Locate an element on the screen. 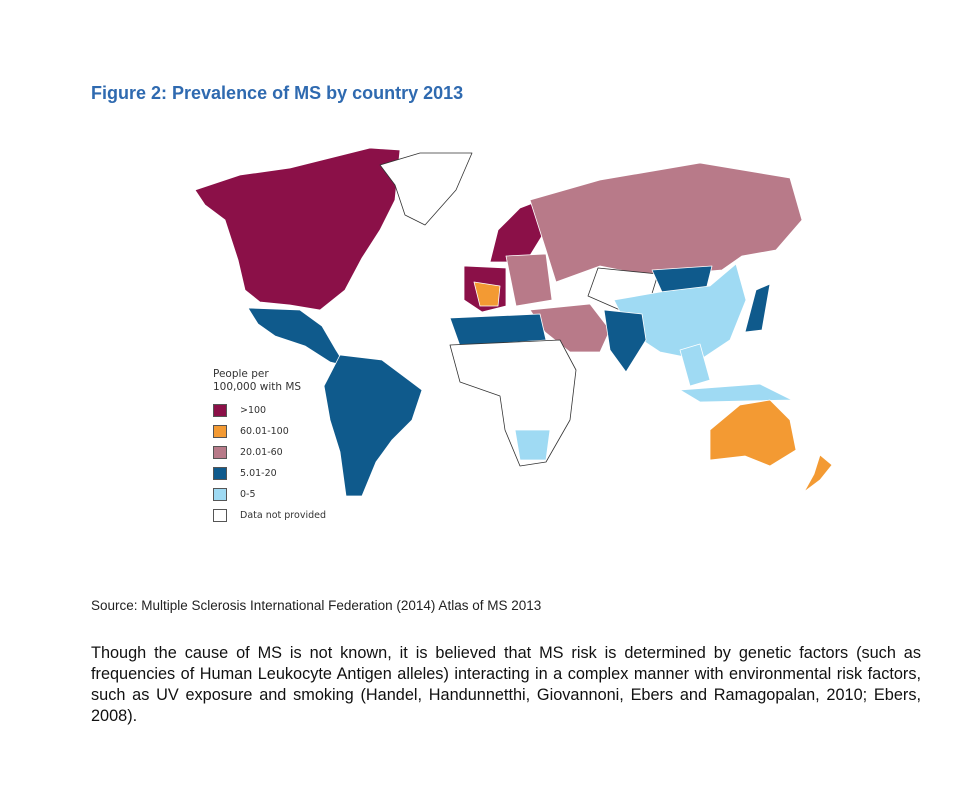 This screenshot has width=978, height=791. map-region-southeast-asia is located at coordinates (695, 365).